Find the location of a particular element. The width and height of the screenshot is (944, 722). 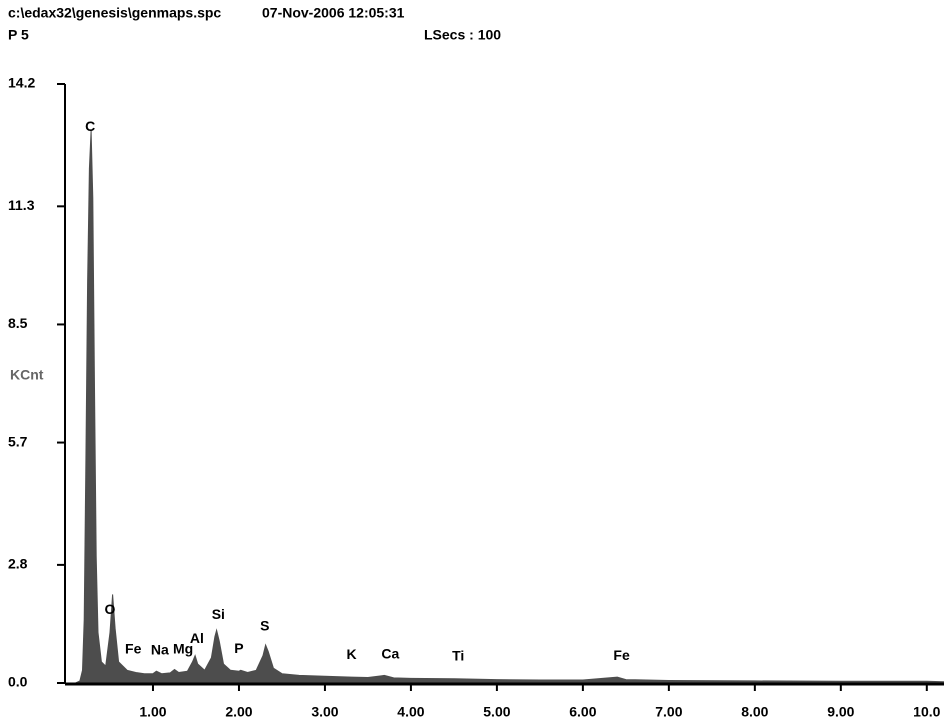

peak-label: O is located at coordinates (110, 609).